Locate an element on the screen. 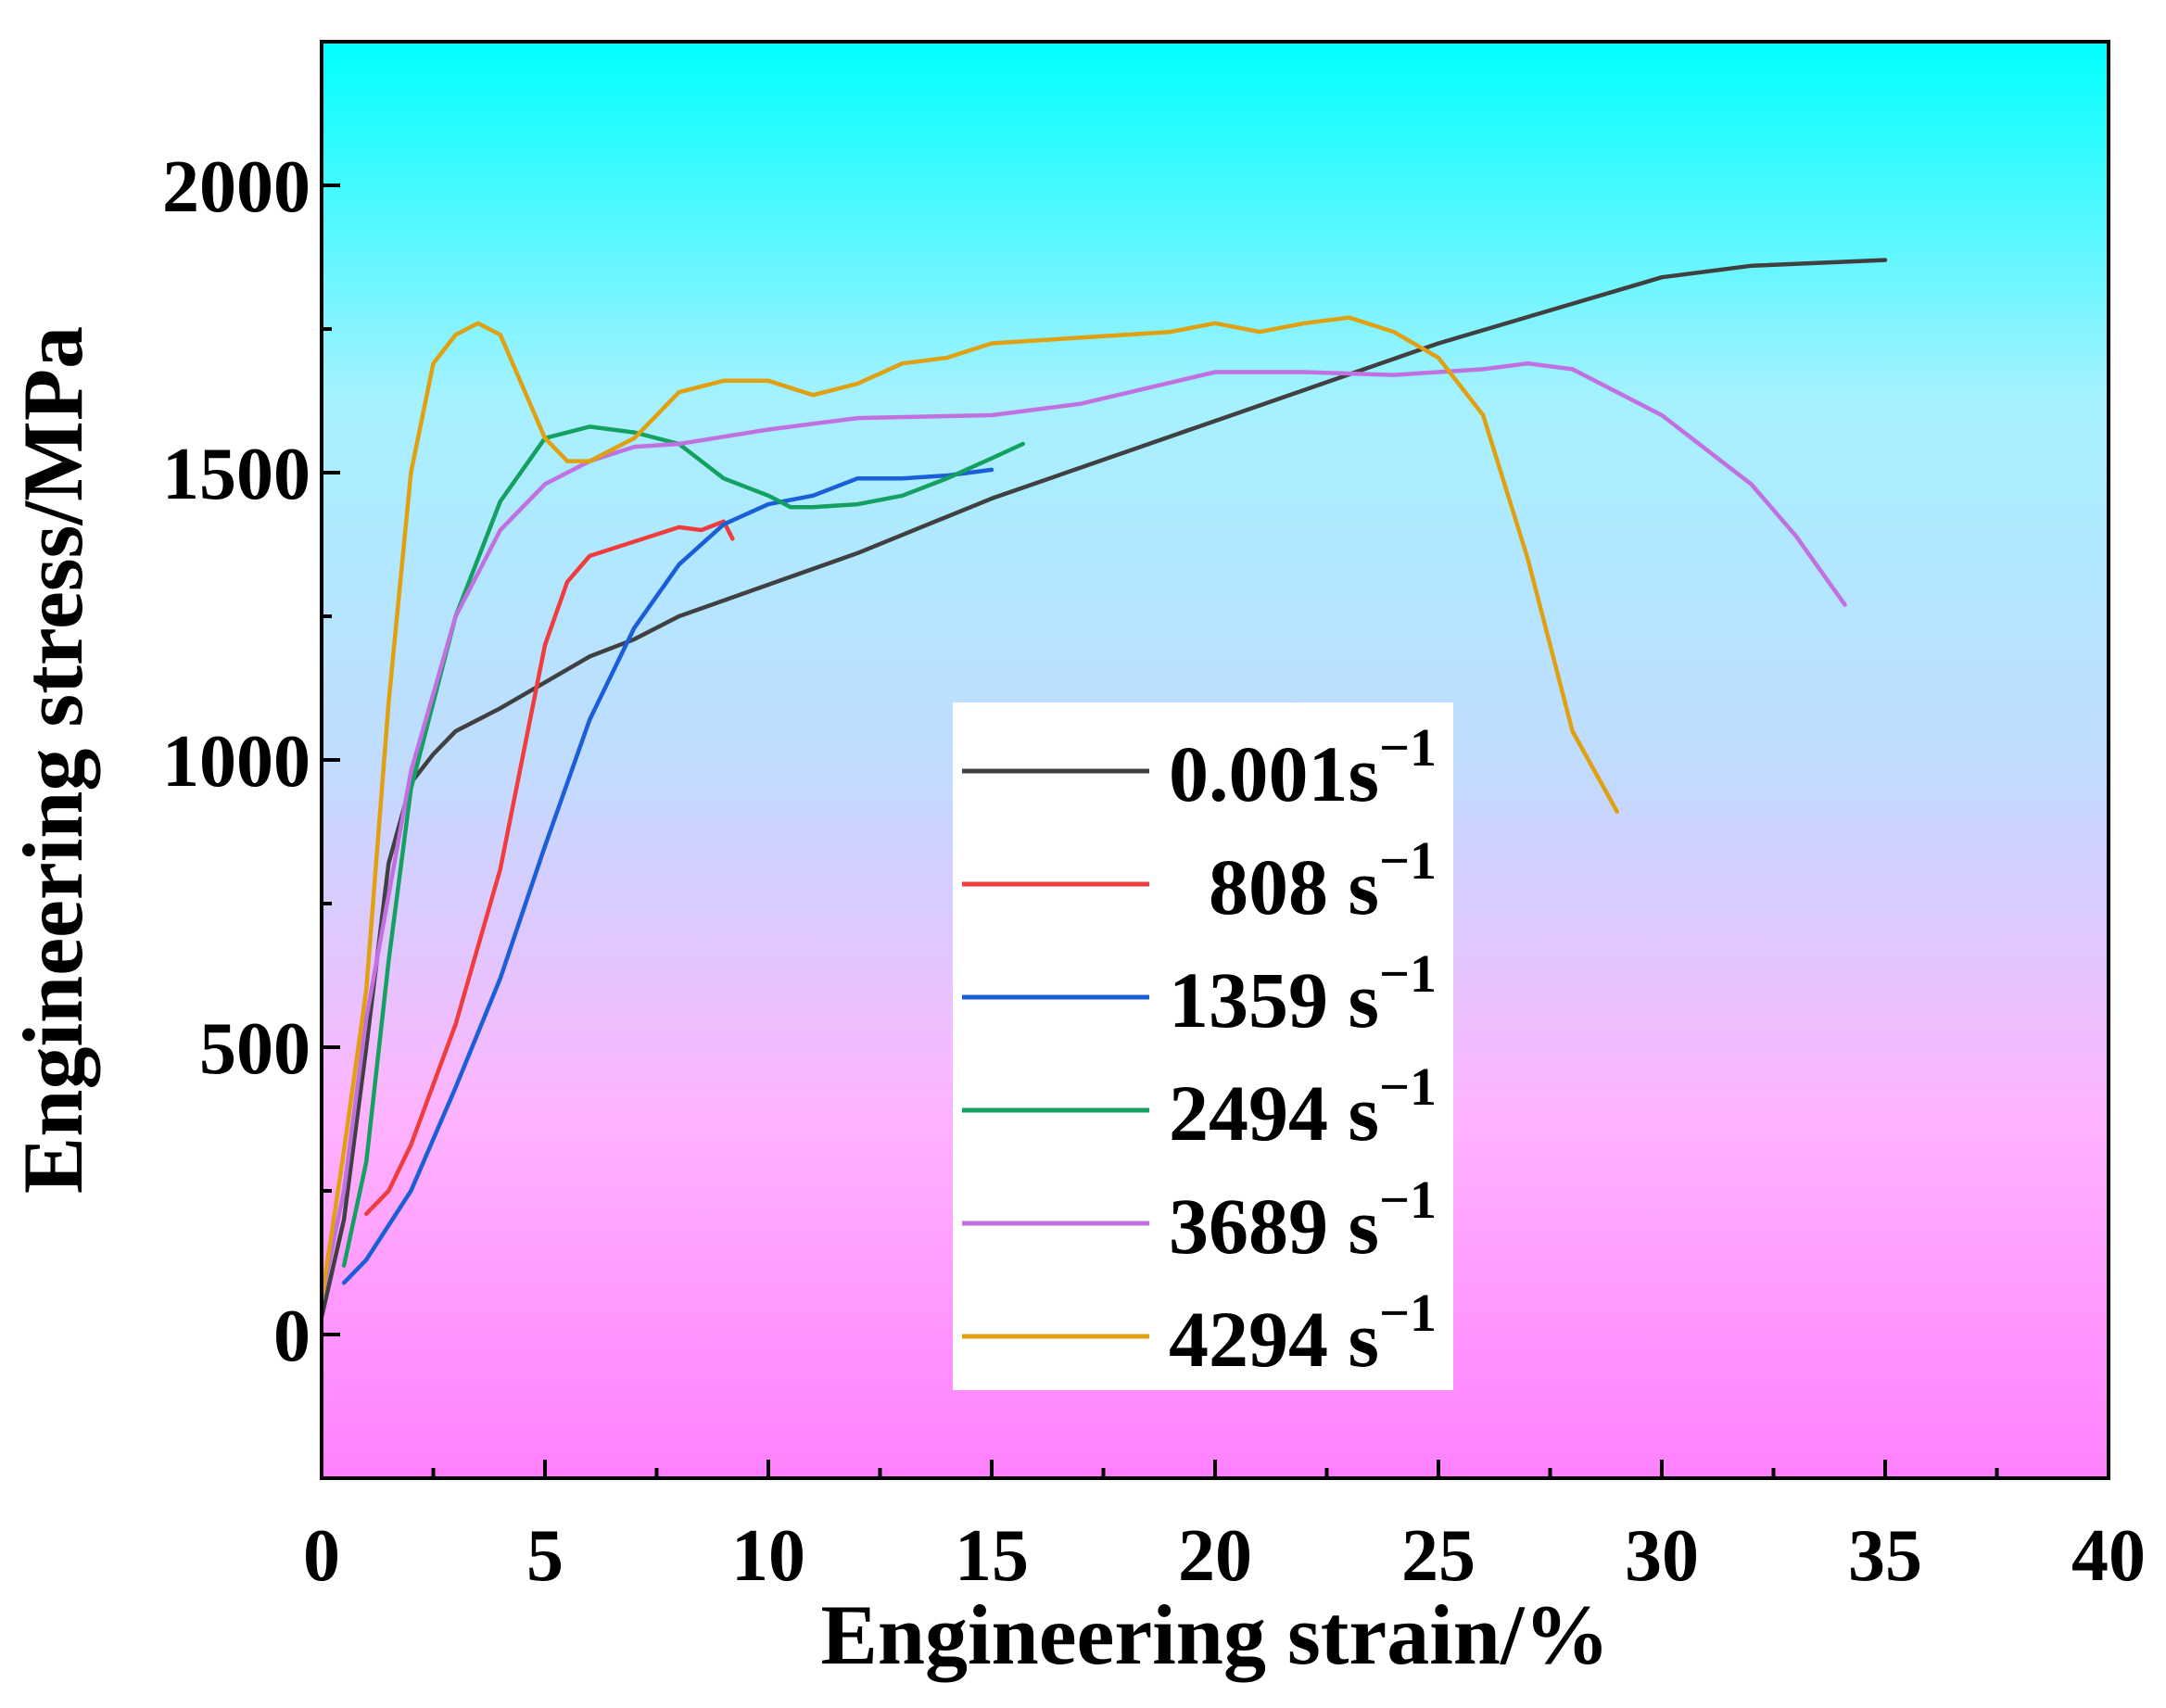 This screenshot has height=1708, width=2166. y-tick-label: 1000 is located at coordinates (236, 762).